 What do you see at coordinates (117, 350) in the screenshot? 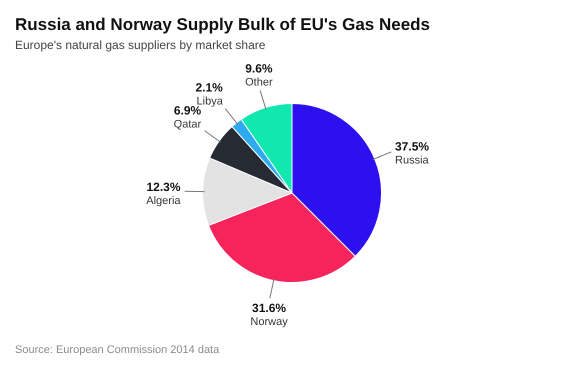
I see `source-note: Source: European Commission 2014 data` at bounding box center [117, 350].